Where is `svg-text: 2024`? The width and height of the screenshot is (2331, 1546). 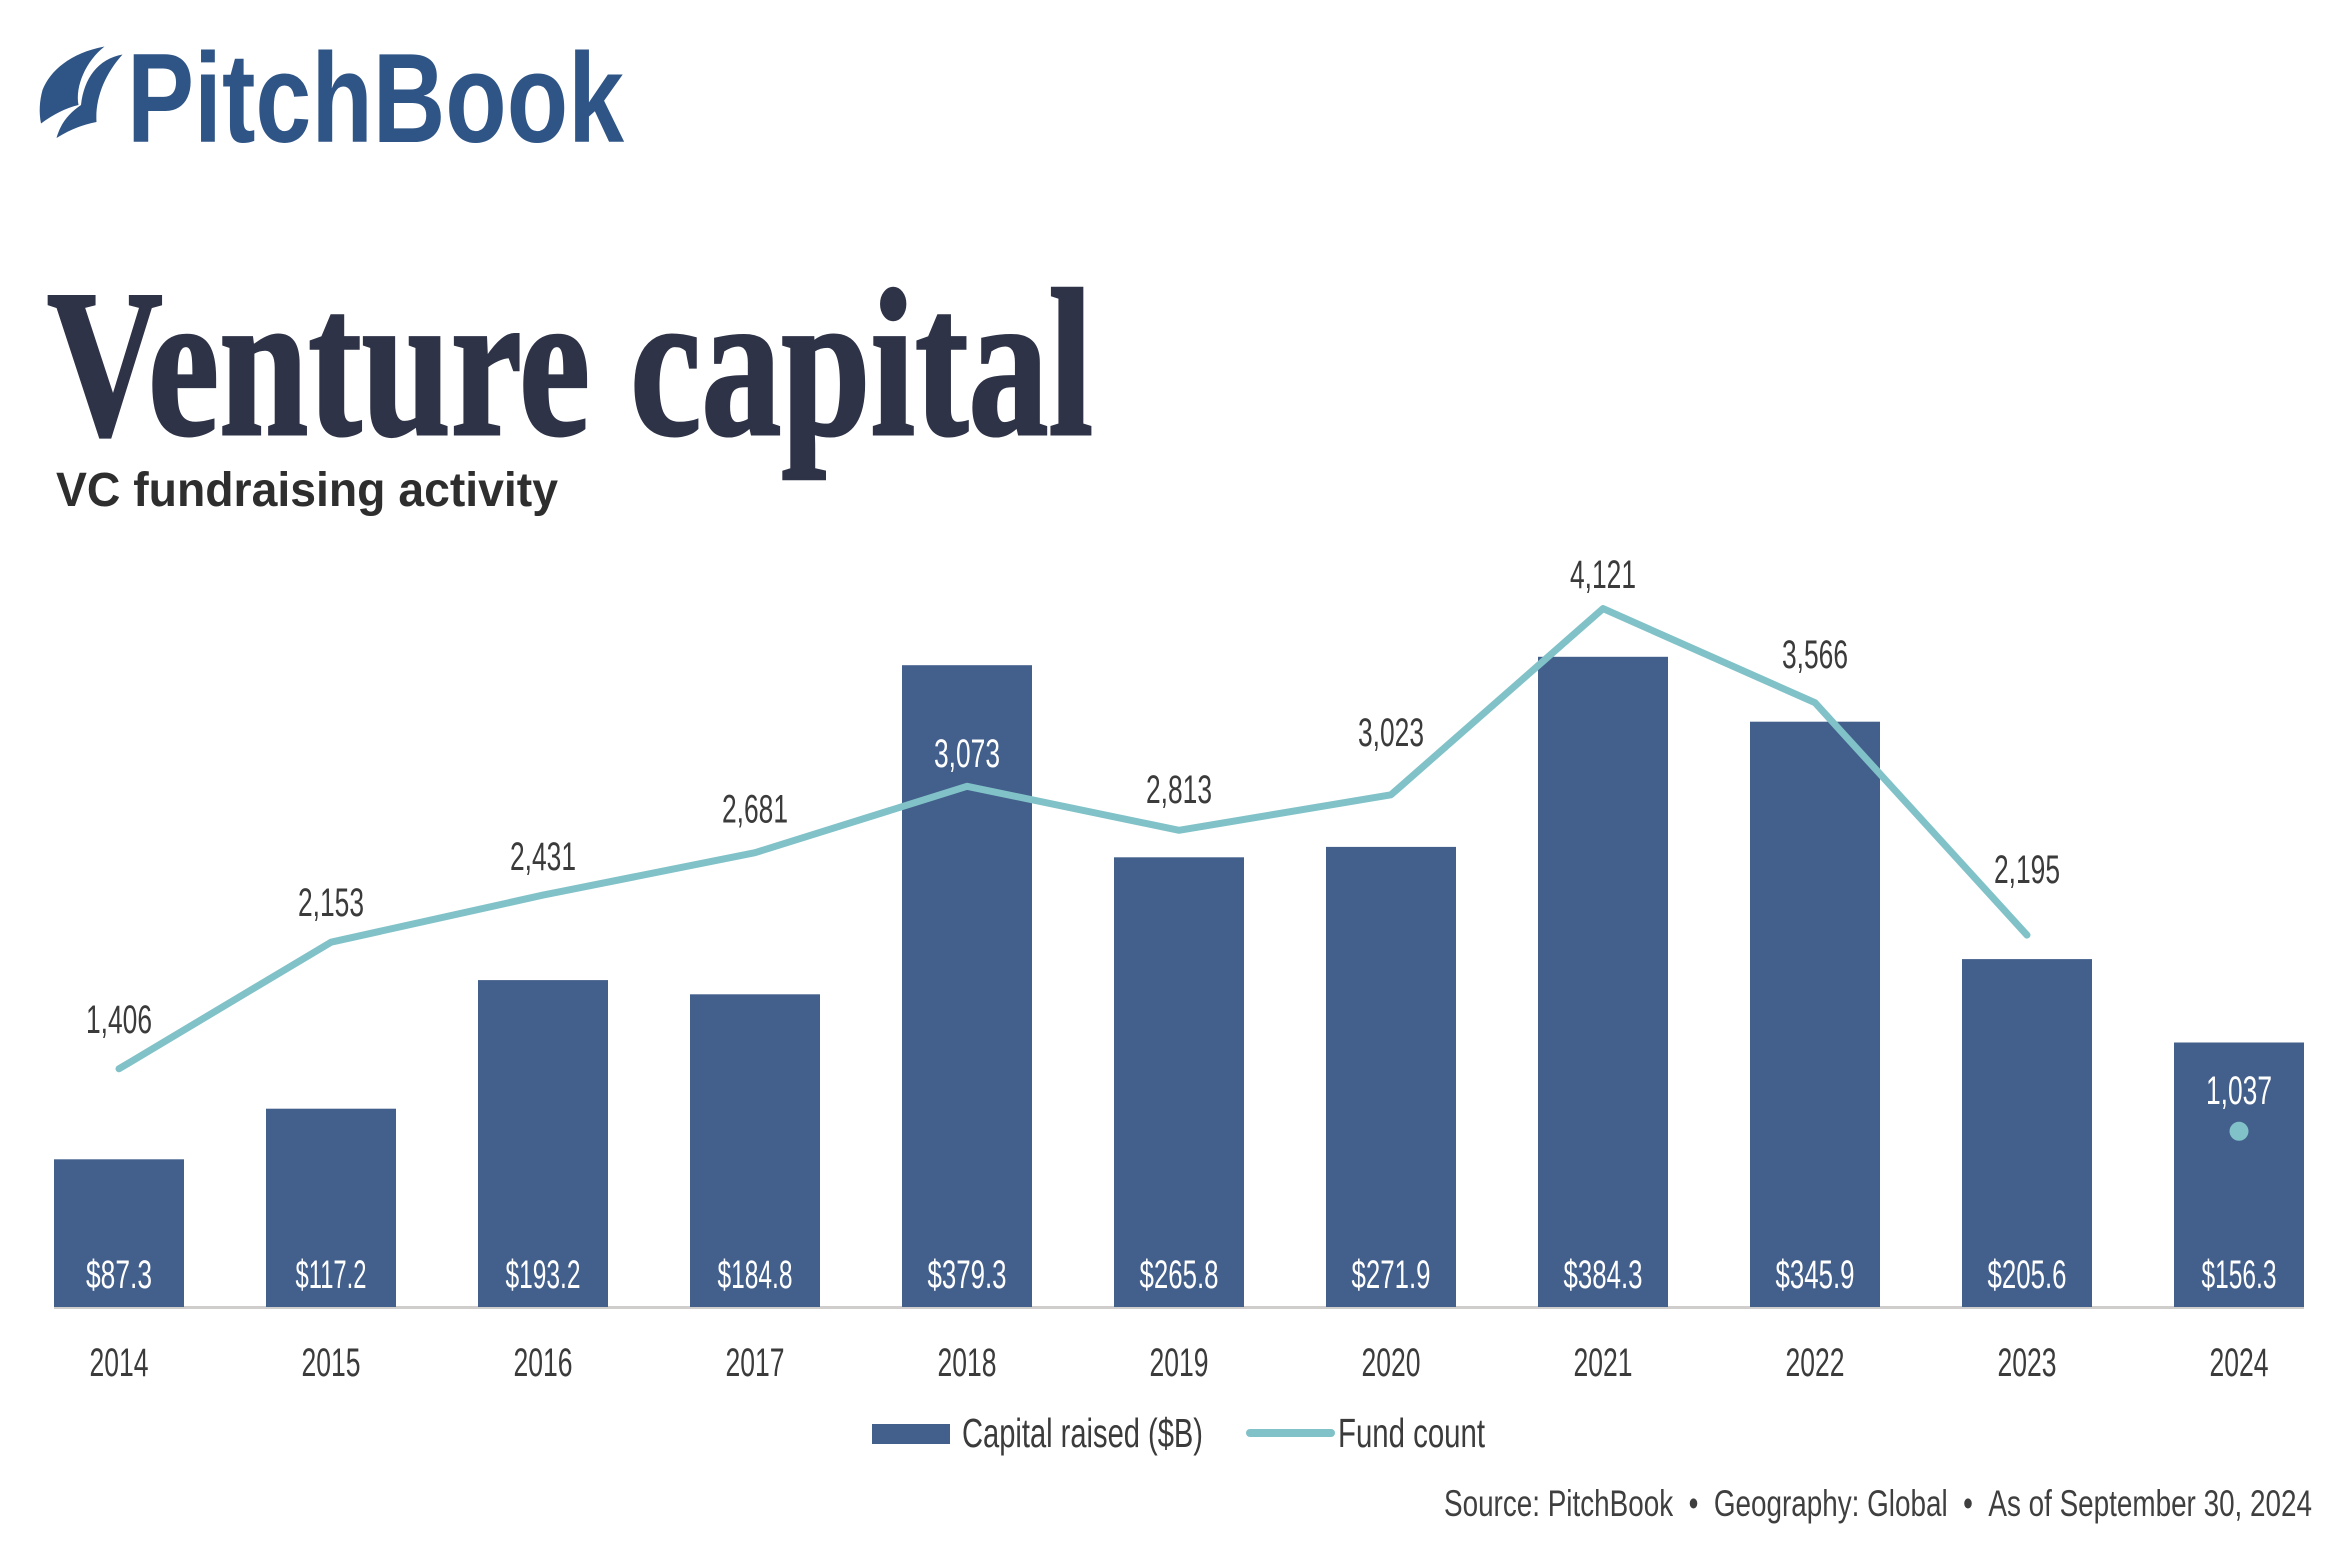 svg-text: 2024 is located at coordinates (2239, 1363).